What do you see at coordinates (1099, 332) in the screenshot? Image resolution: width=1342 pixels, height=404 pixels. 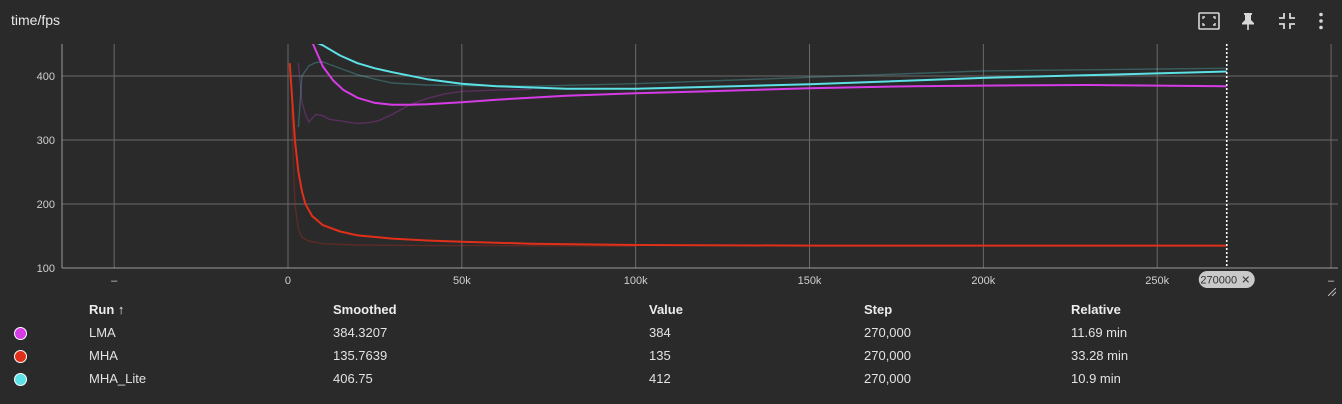 I see `relative-cell: 11.69 min` at bounding box center [1099, 332].